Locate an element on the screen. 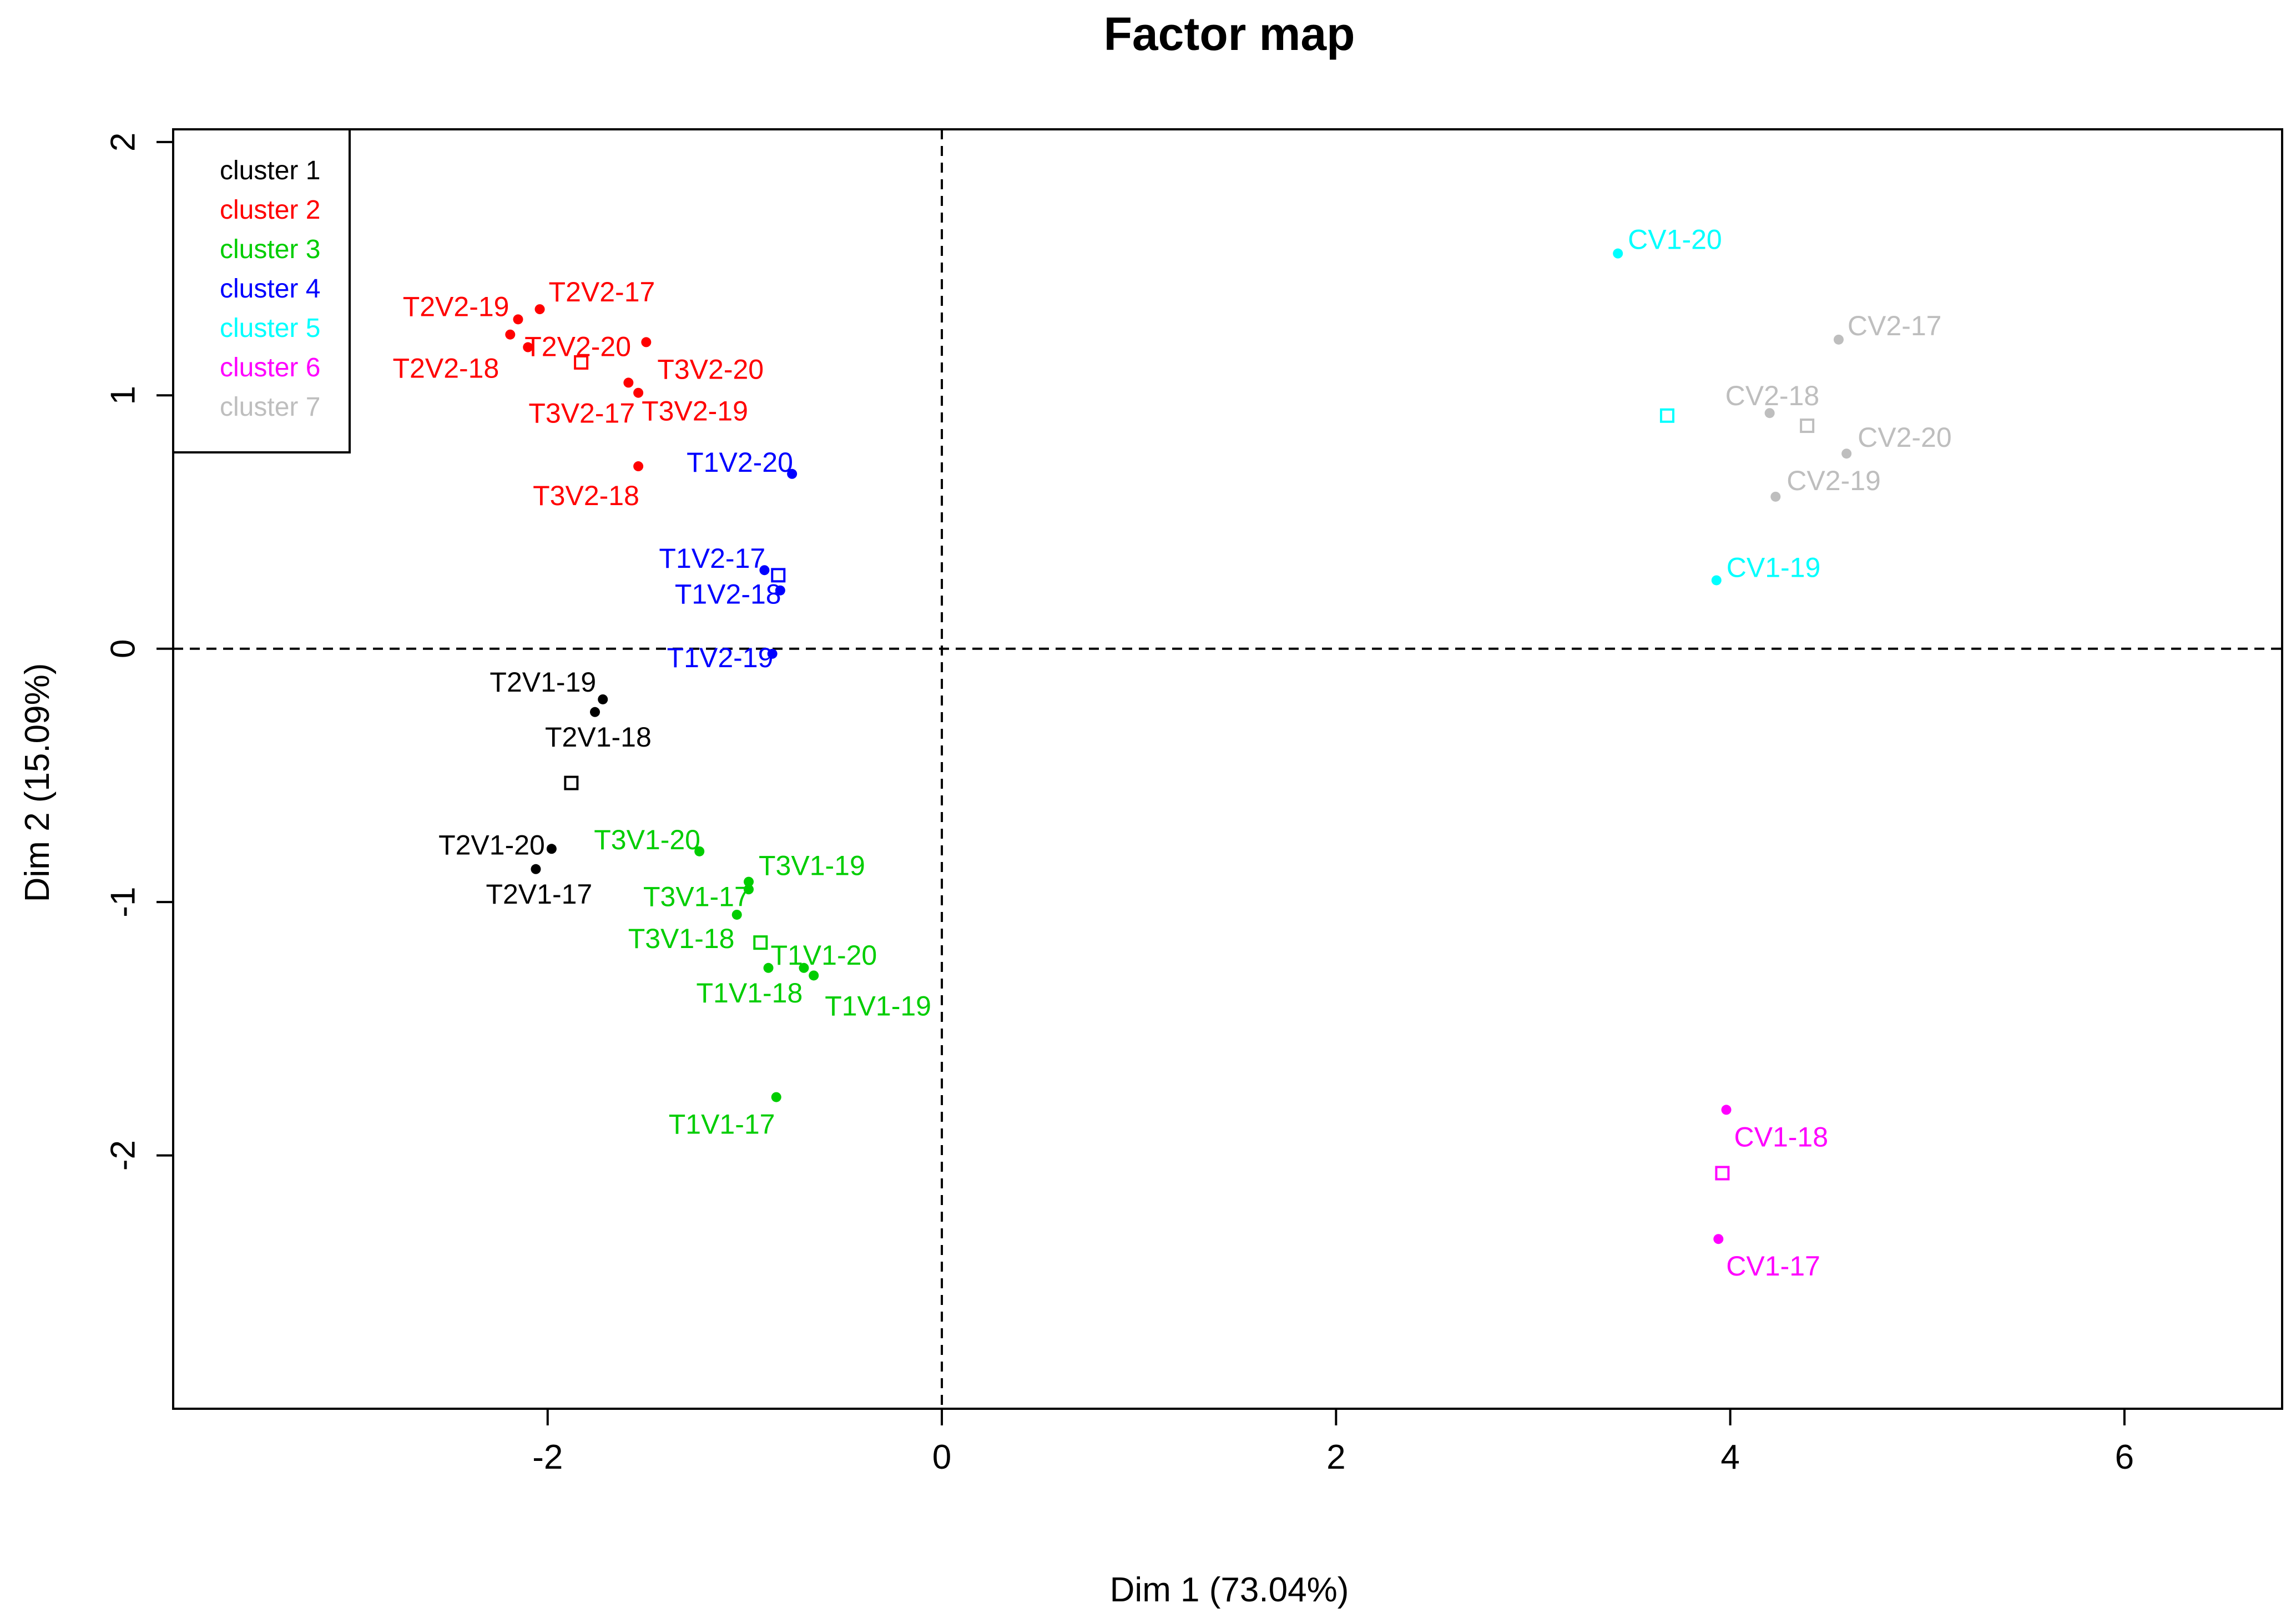 The width and height of the screenshot is (2296, 1618). legend-entry-5: cluster 5 is located at coordinates (270, 329).